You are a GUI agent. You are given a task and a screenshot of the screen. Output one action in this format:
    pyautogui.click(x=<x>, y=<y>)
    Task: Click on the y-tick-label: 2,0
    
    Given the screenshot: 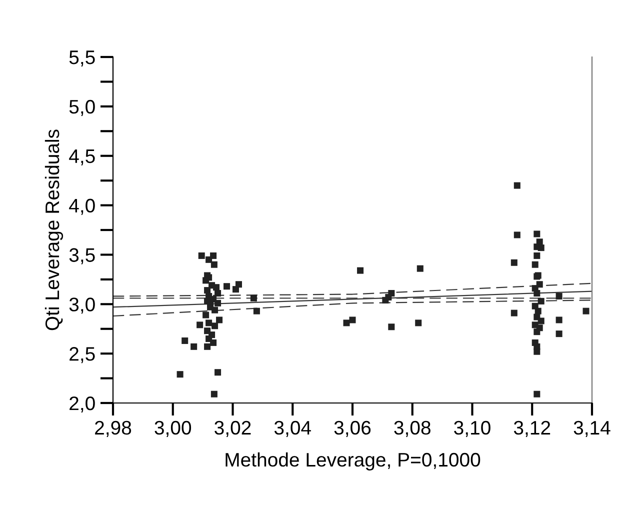 What is the action you would take?
    pyautogui.click(x=82, y=404)
    